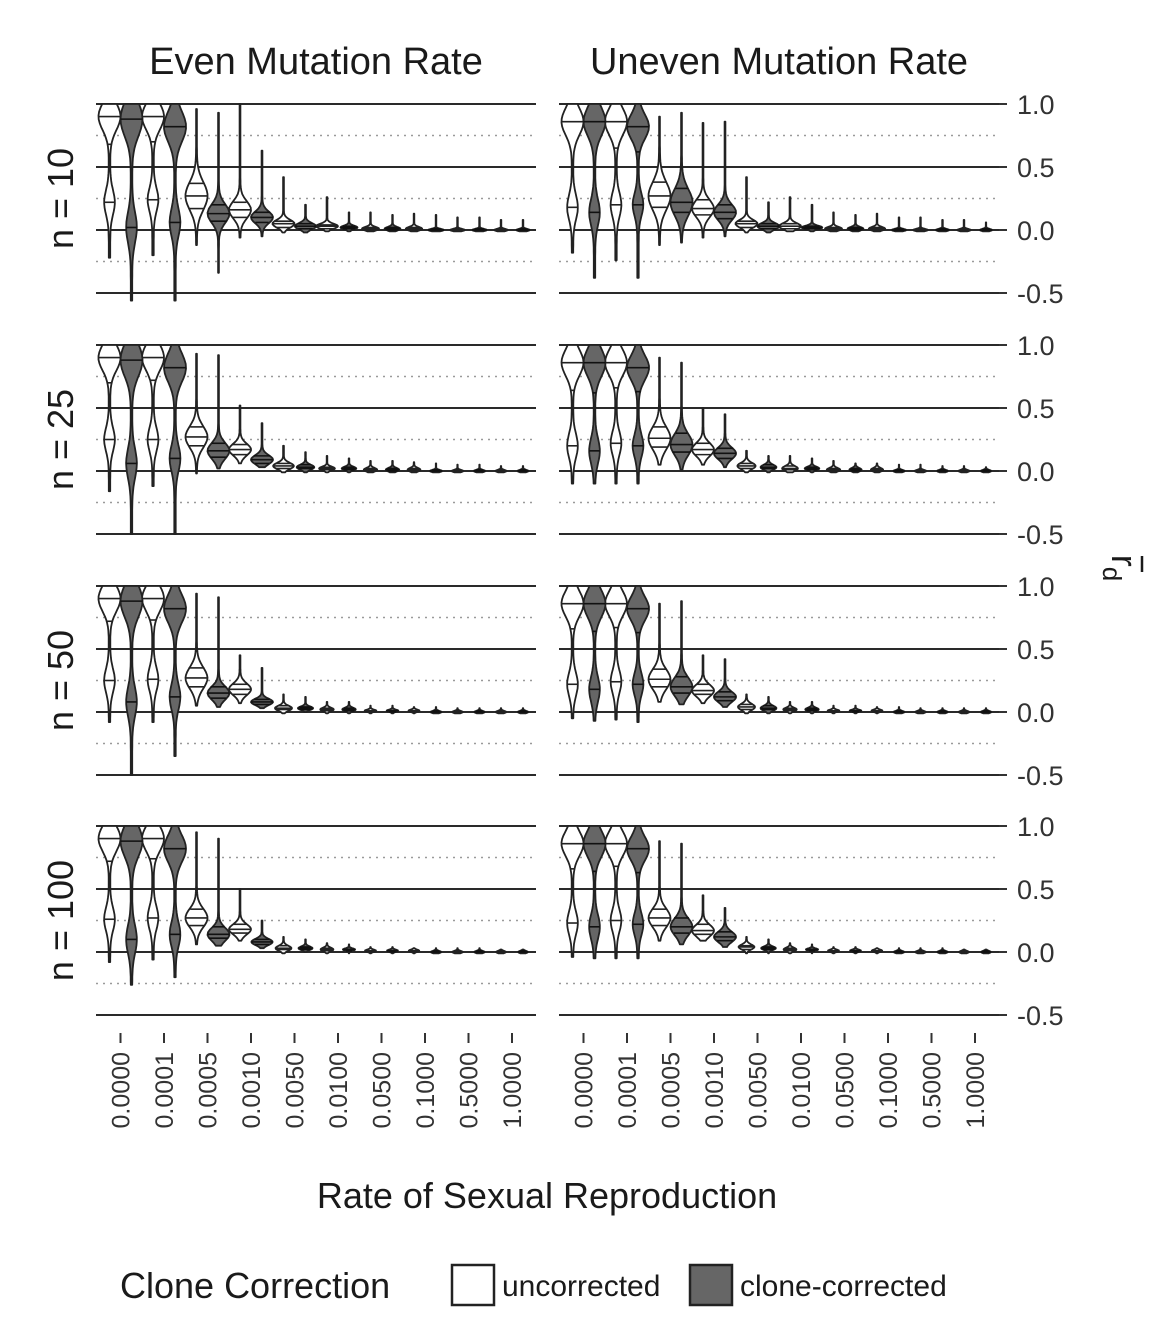 This screenshot has width=1152, height=1344. I want to click on facet-title-uneven: Uneven Mutation Rate, so click(779, 62).